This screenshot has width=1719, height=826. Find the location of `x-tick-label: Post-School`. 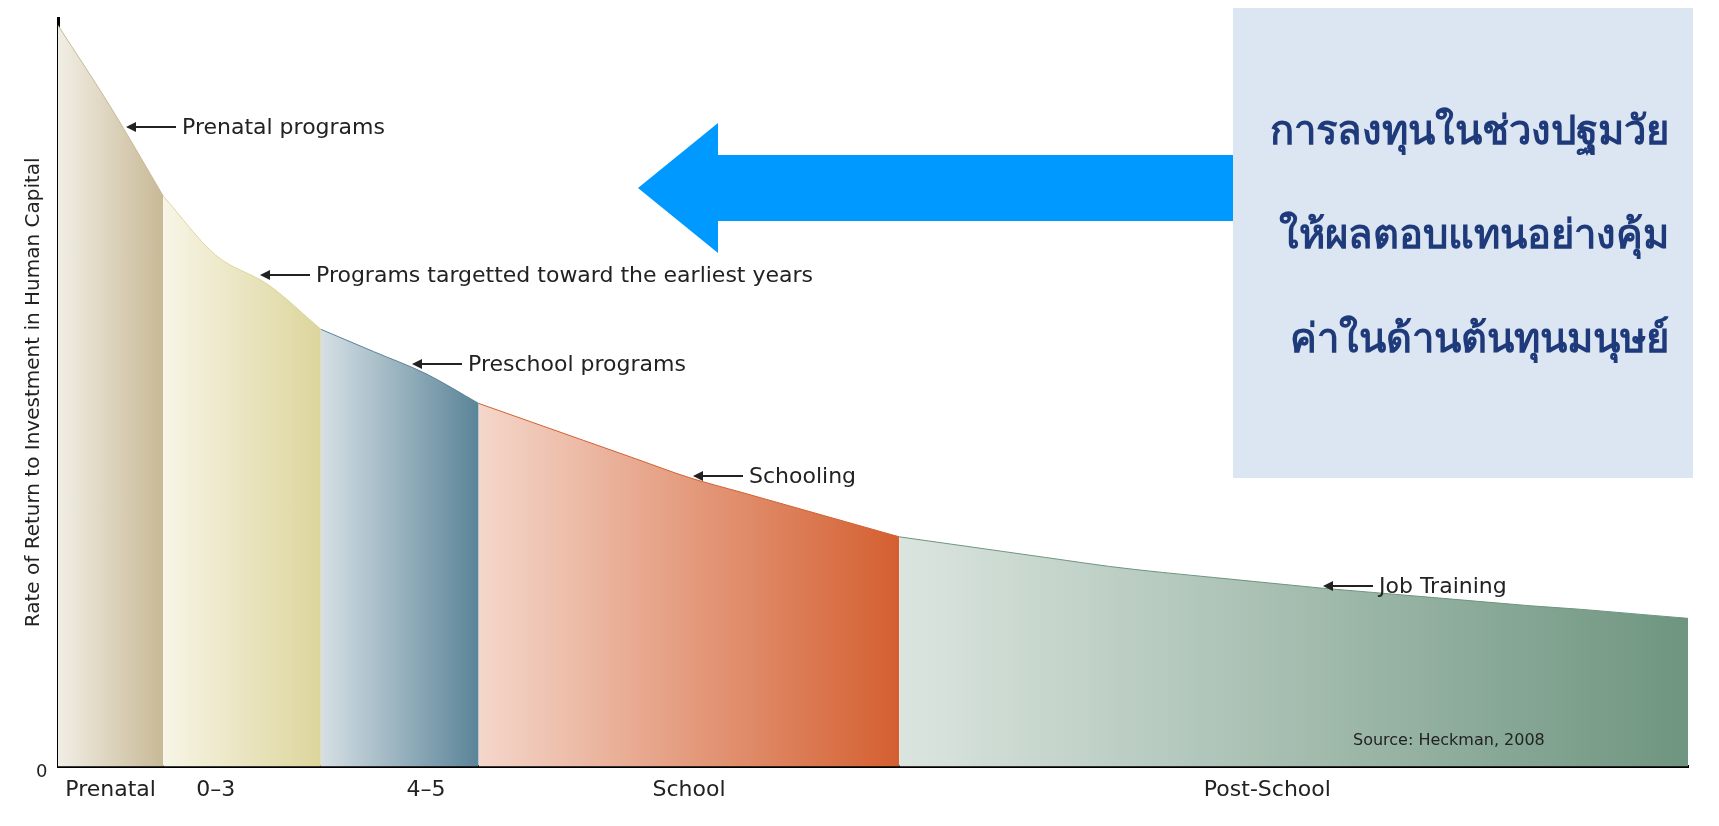

x-tick-label: Post-School is located at coordinates (1267, 788).